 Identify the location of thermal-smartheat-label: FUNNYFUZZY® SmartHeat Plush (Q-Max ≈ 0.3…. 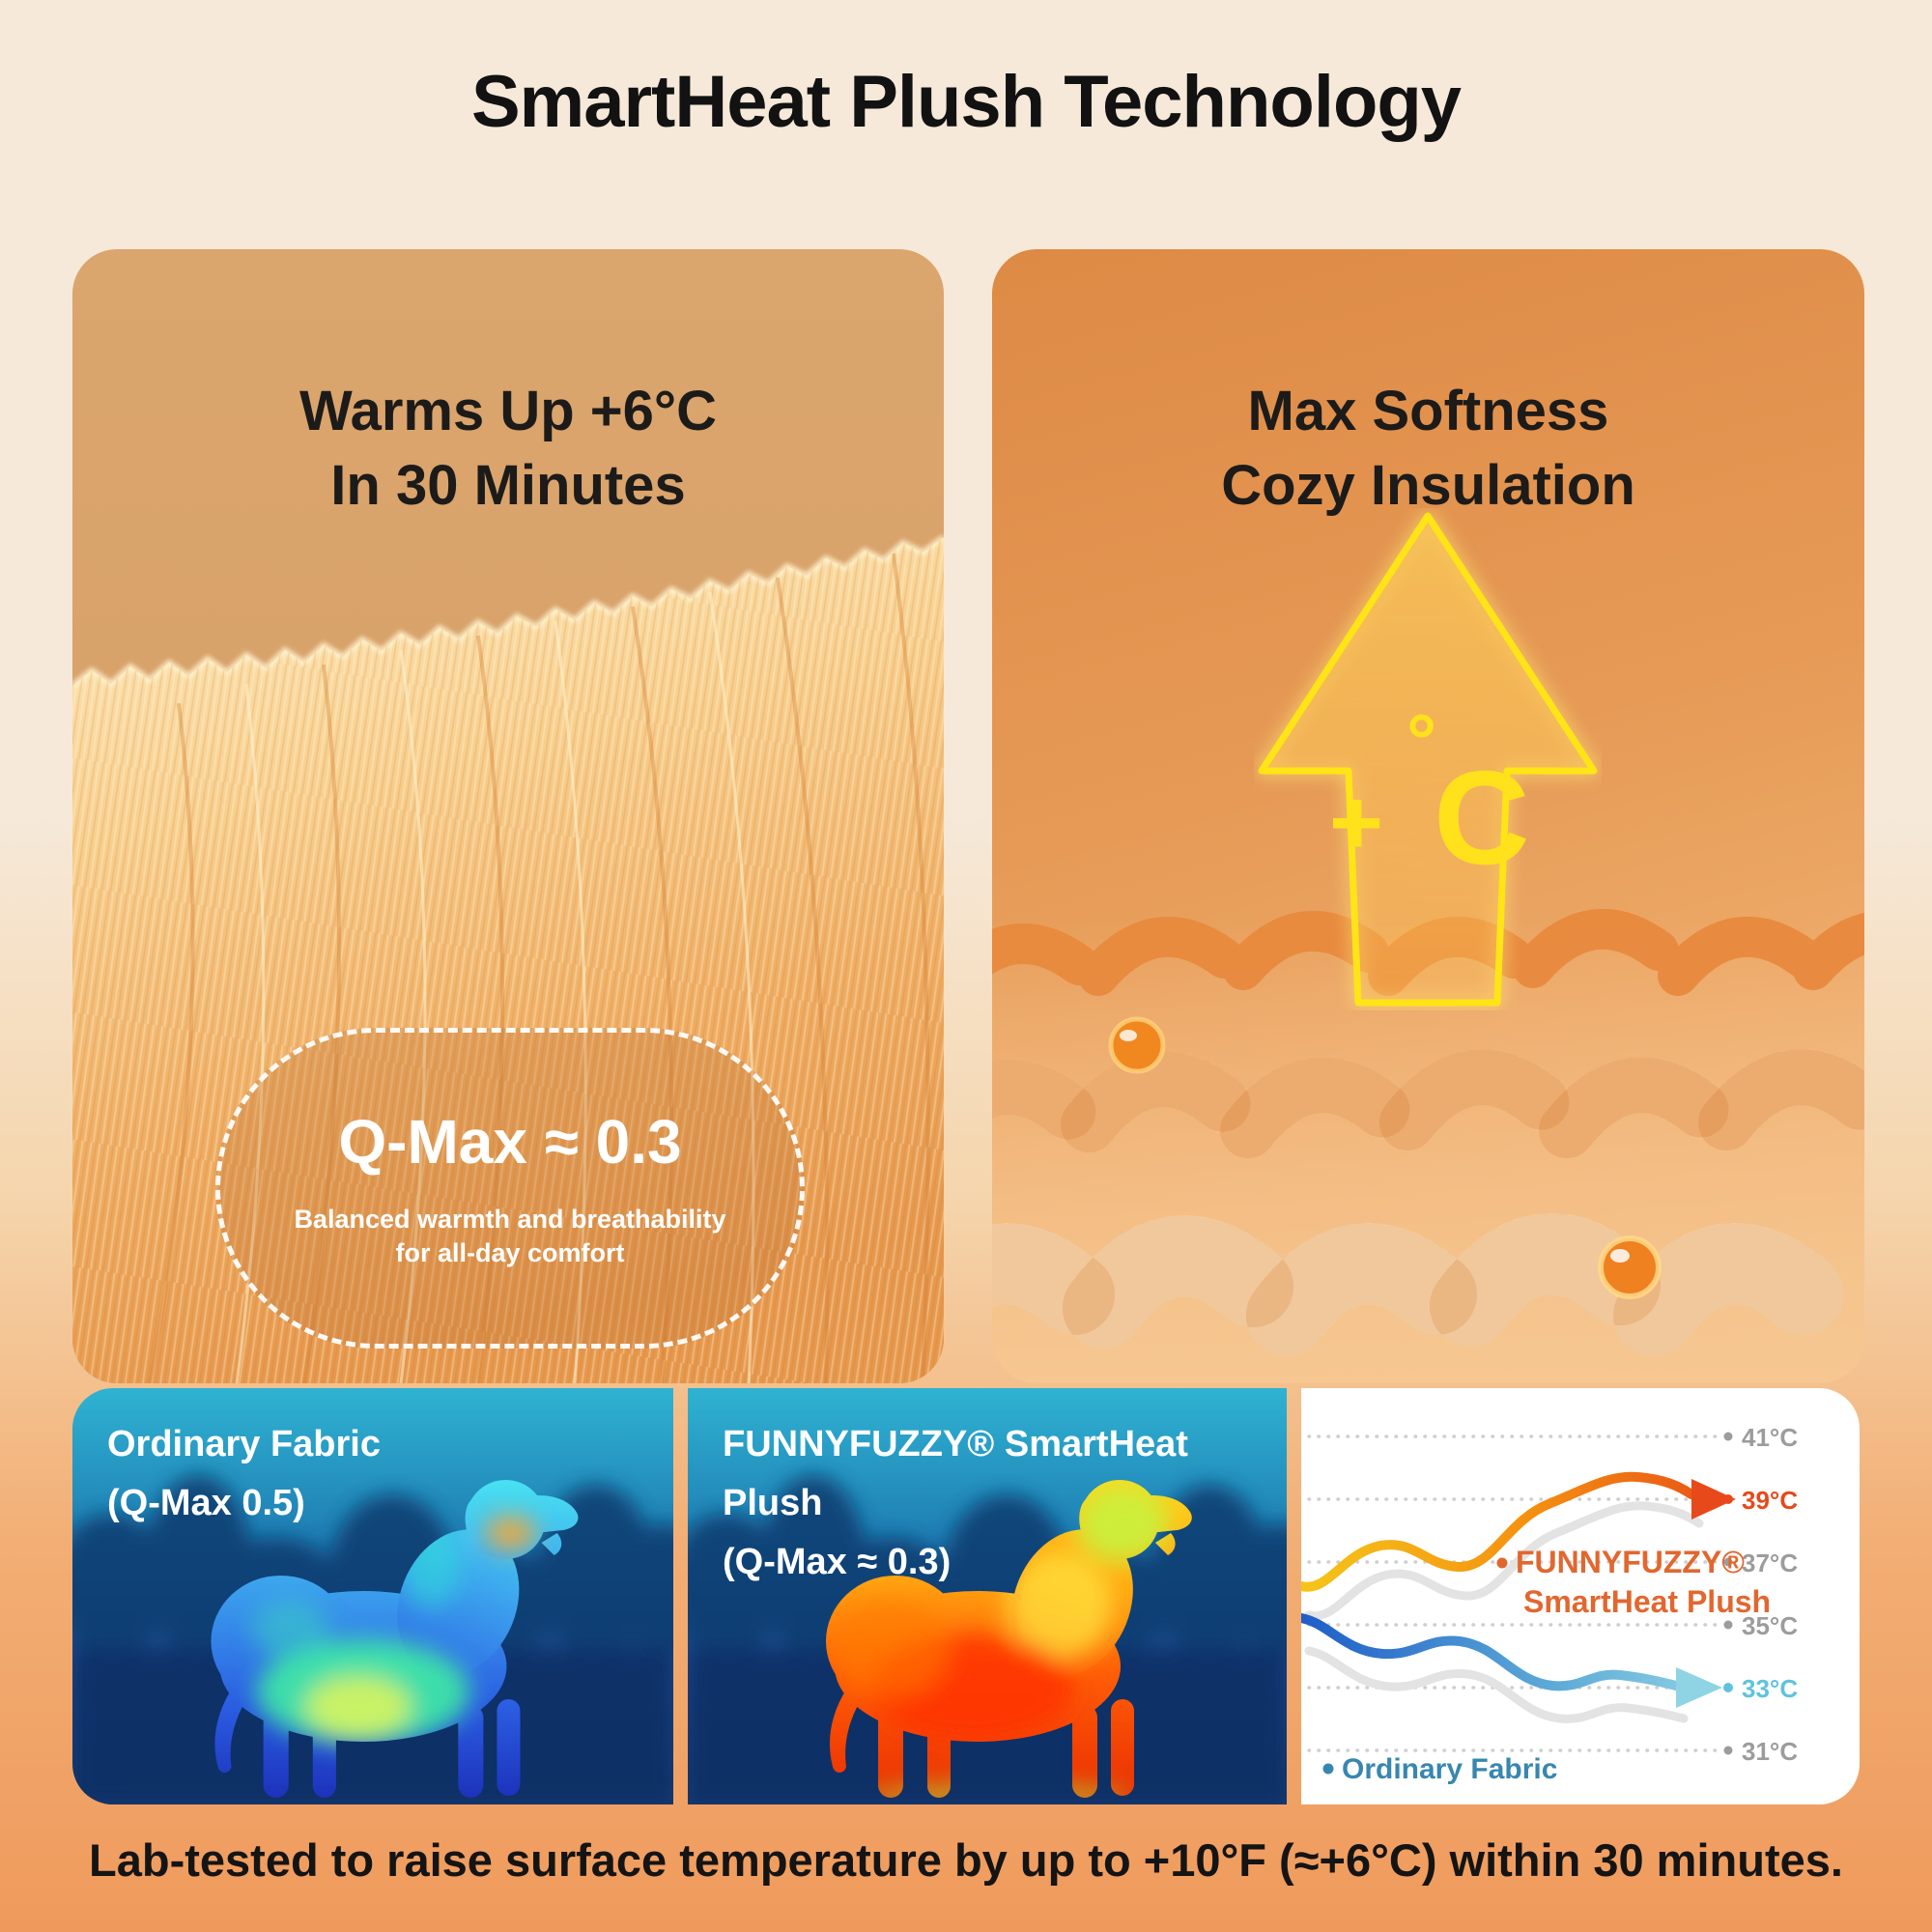
(1005, 1503).